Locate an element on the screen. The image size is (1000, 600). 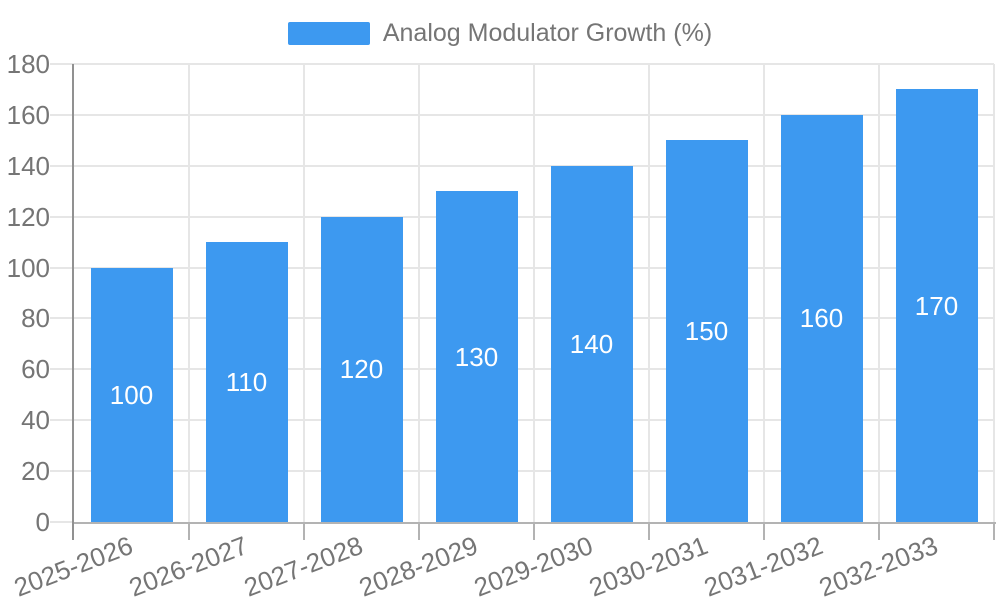
y-axis-tick-label: 60 is located at coordinates (35, 369).